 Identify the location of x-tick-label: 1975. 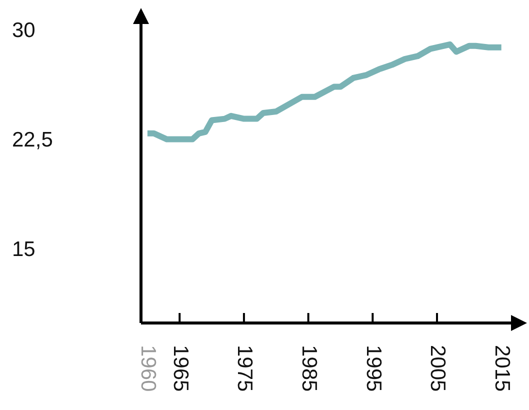
(244, 368).